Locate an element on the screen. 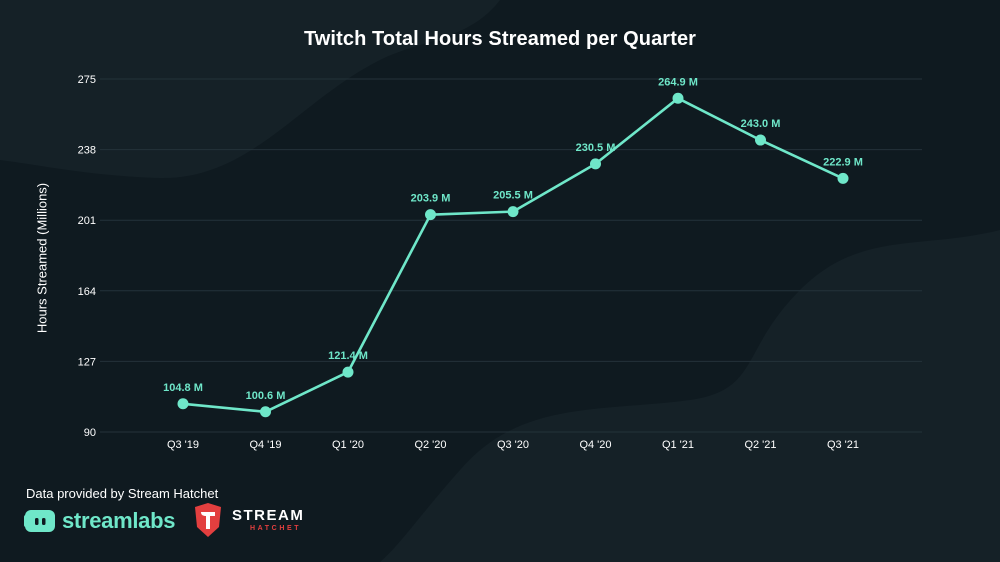 Image resolution: width=1000 pixels, height=562 pixels. stream-hatchet-logo: STREAM HATCHET is located at coordinates (248, 520).